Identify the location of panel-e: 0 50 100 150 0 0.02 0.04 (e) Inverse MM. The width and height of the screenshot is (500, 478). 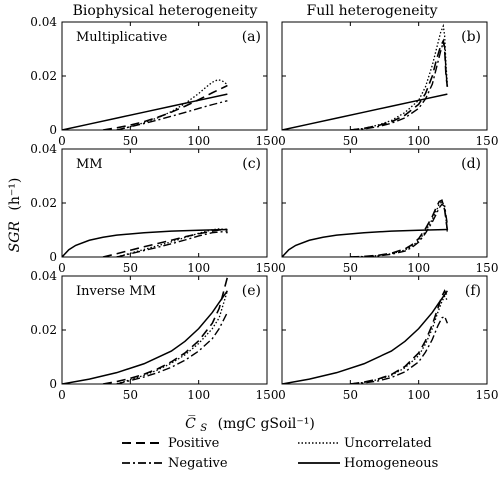
(154, 335).